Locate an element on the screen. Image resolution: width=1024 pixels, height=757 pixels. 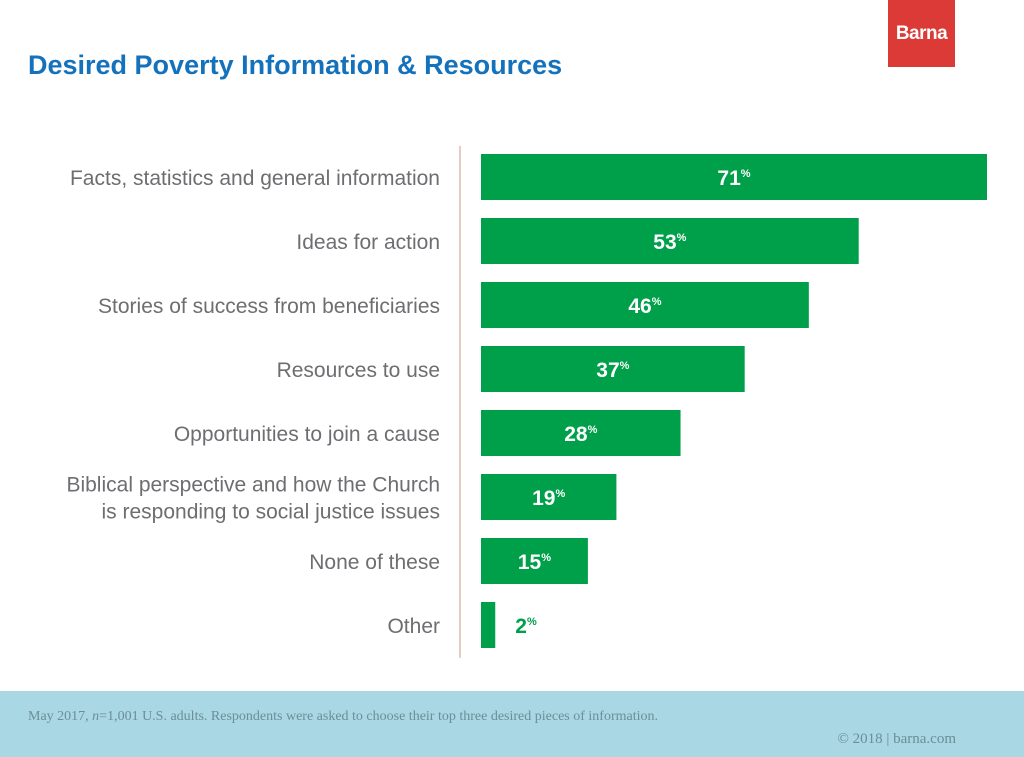
data-label: 2% is located at coordinates (526, 626).